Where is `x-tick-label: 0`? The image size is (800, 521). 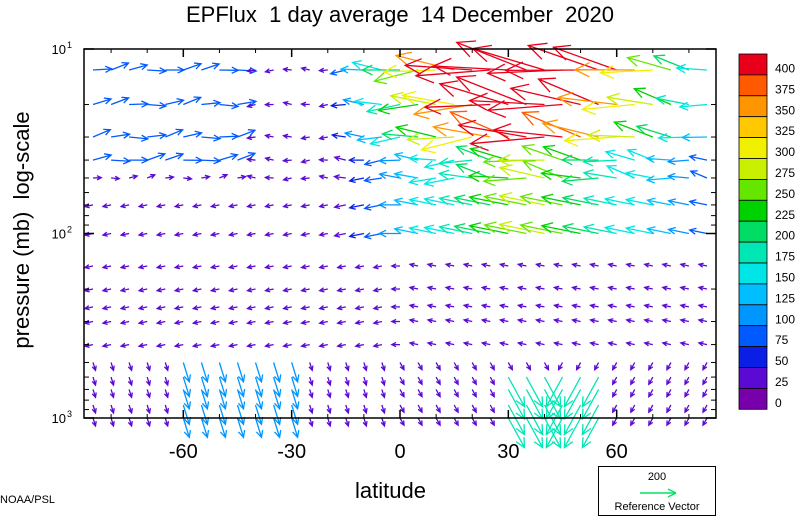 x-tick-label: 0 is located at coordinates (399, 452).